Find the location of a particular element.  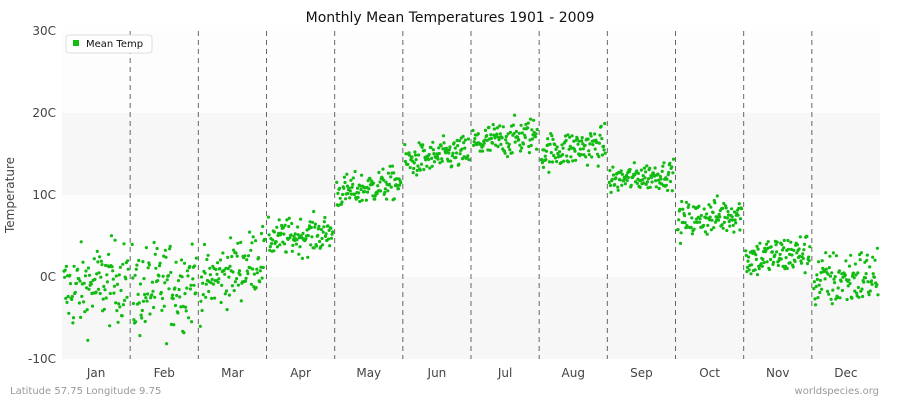

y-tick-label: 0C is located at coordinates (48, 277).